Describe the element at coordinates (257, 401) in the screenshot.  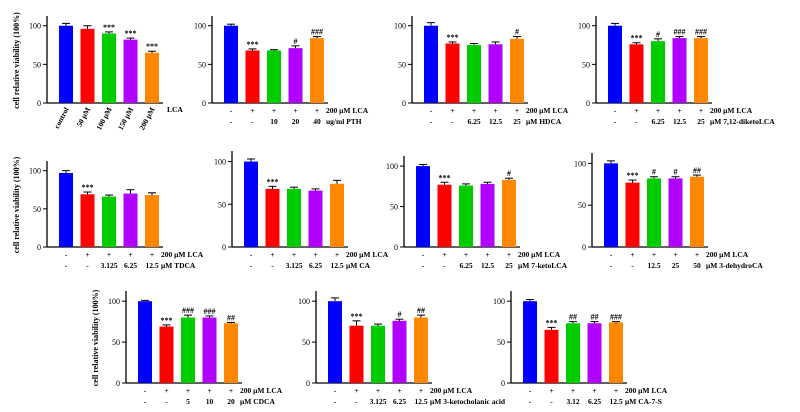
I see `compound-label: μM CDCA` at that location.